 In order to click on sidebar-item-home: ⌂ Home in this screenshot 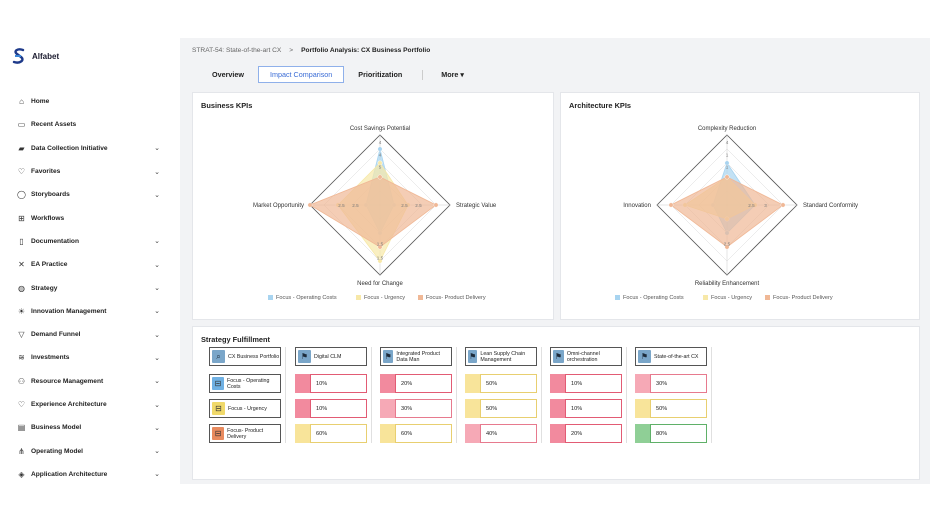, I will do `click(89, 101)`.